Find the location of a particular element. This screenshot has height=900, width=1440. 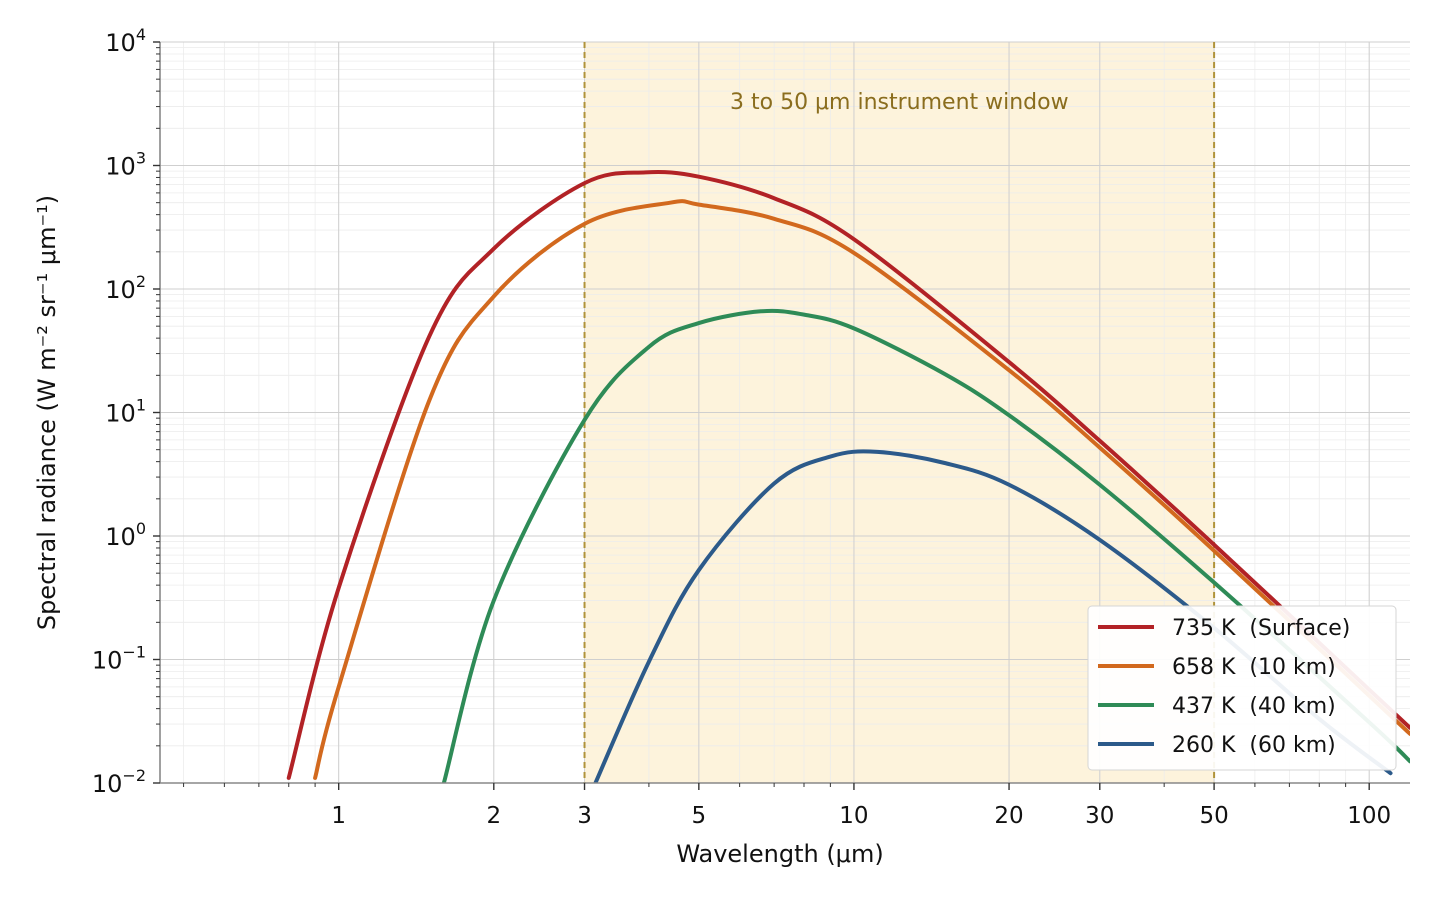

y-tick-label: 10² is located at coordinates (125, 288).